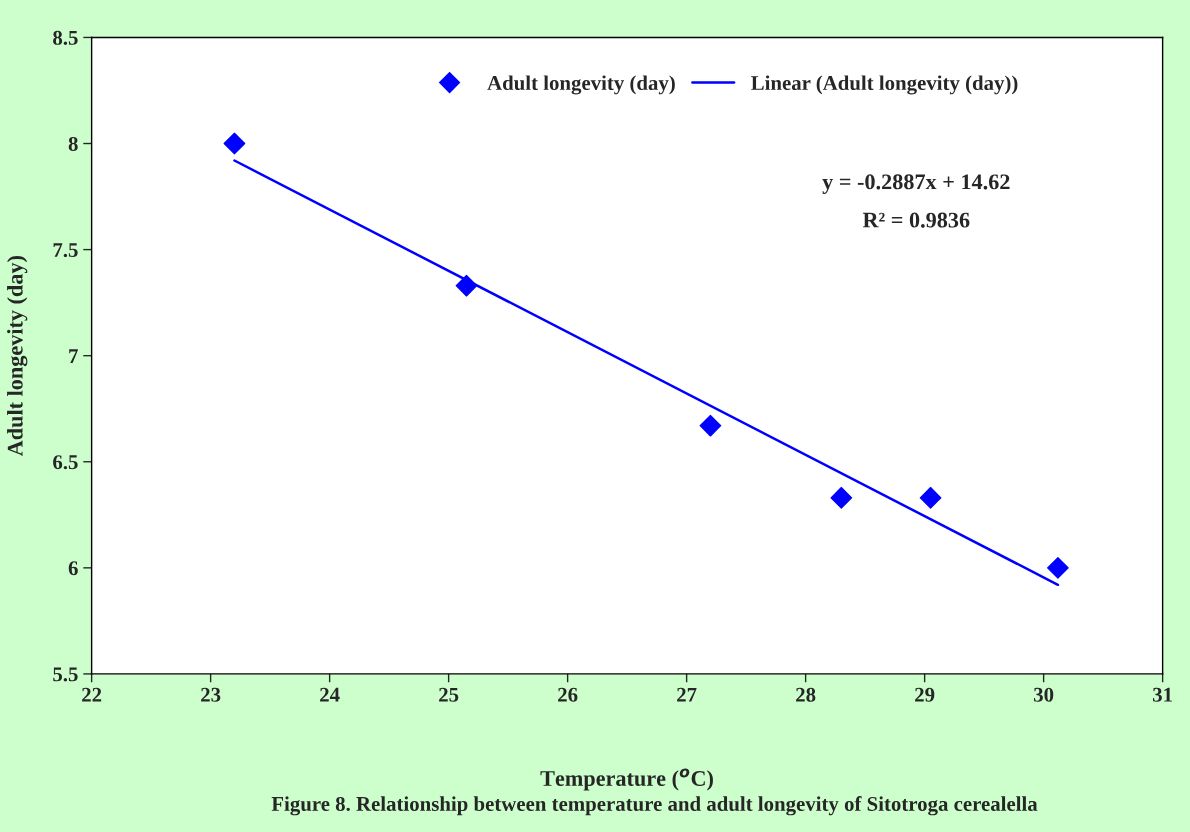 Image resolution: width=1190 pixels, height=832 pixels. Describe the element at coordinates (73, 356) in the screenshot. I see `y-tick-label: 7` at that location.